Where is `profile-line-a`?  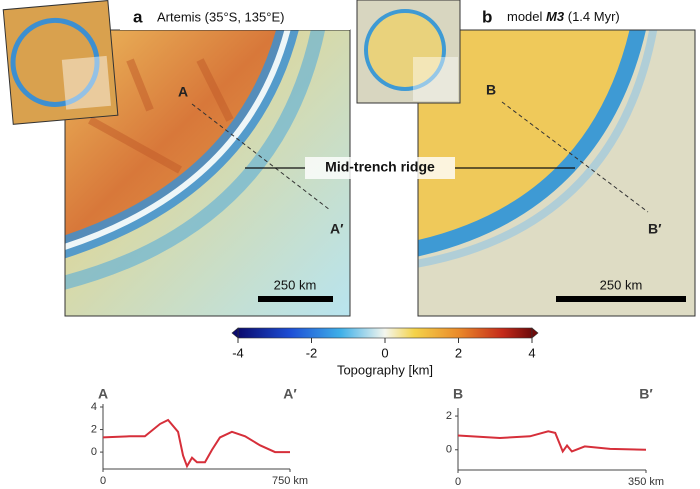
profile-line-a is located at coordinates (261, 157).